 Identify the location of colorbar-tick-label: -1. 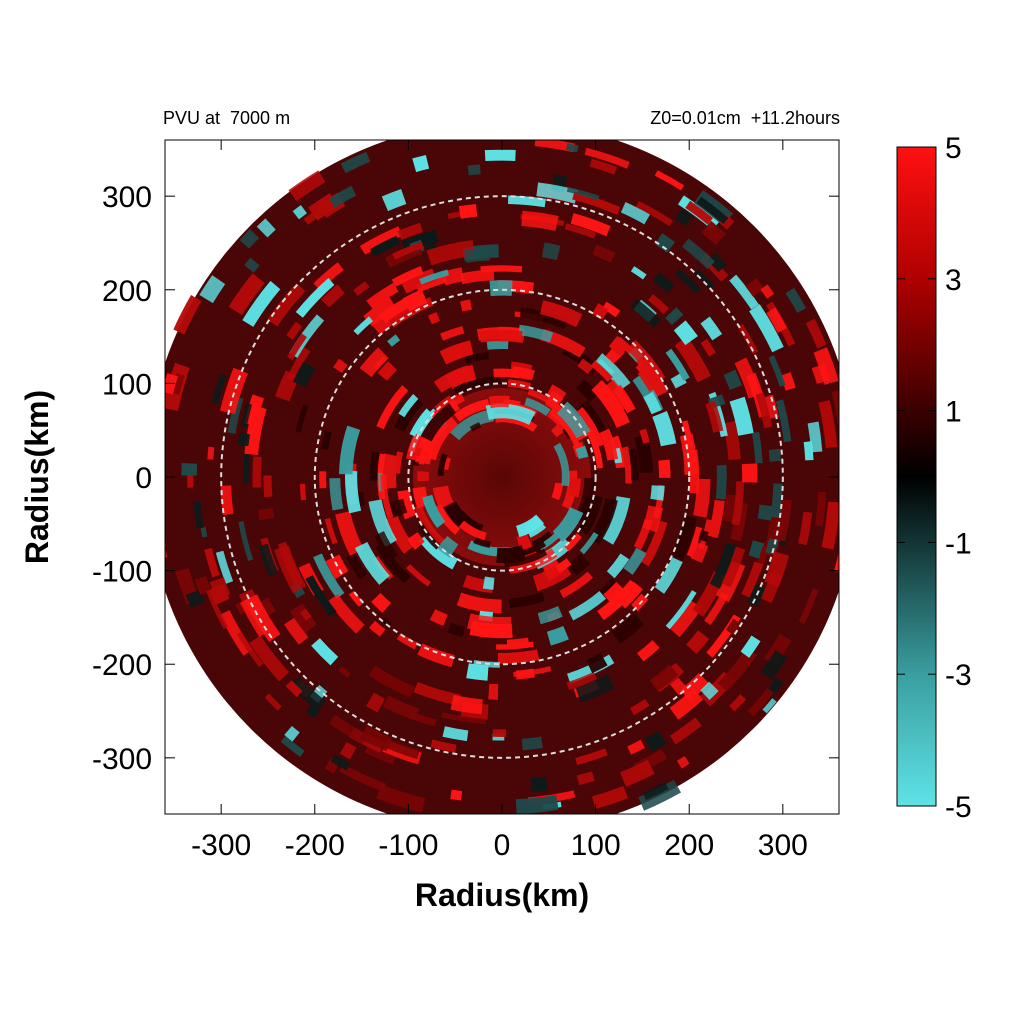
(958, 543).